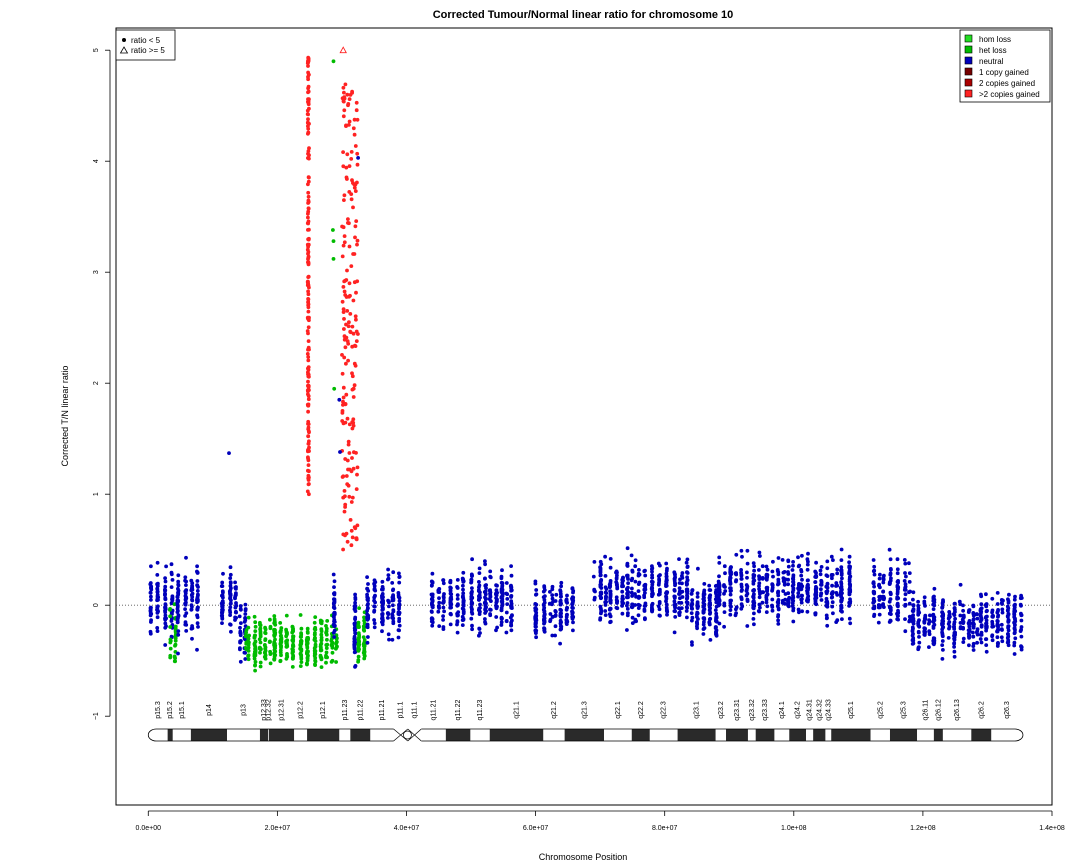 The image size is (1080, 864). Describe the element at coordinates (697, 710) in the screenshot. I see `ideogram-band-label: q23.1` at that location.